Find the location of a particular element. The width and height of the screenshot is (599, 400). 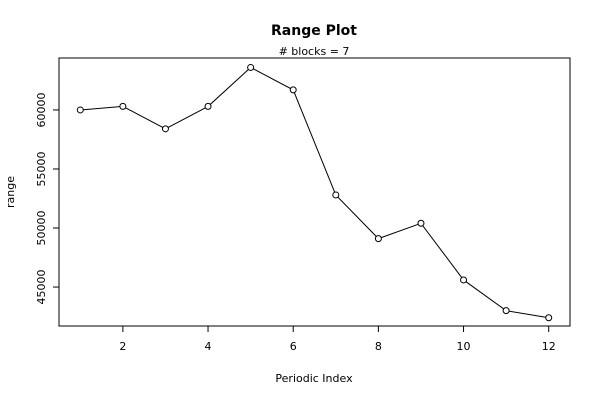

chart-title: Range Plot is located at coordinates (314, 31).